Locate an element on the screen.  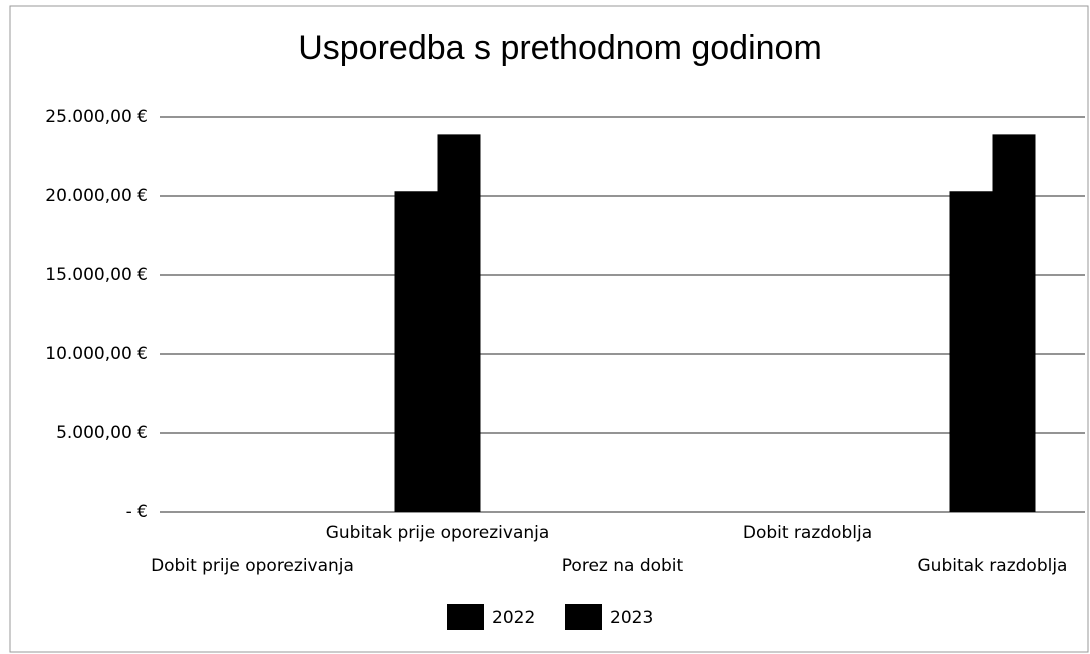
x-tick-label: Gubitak razdoblja is located at coordinates (993, 566).